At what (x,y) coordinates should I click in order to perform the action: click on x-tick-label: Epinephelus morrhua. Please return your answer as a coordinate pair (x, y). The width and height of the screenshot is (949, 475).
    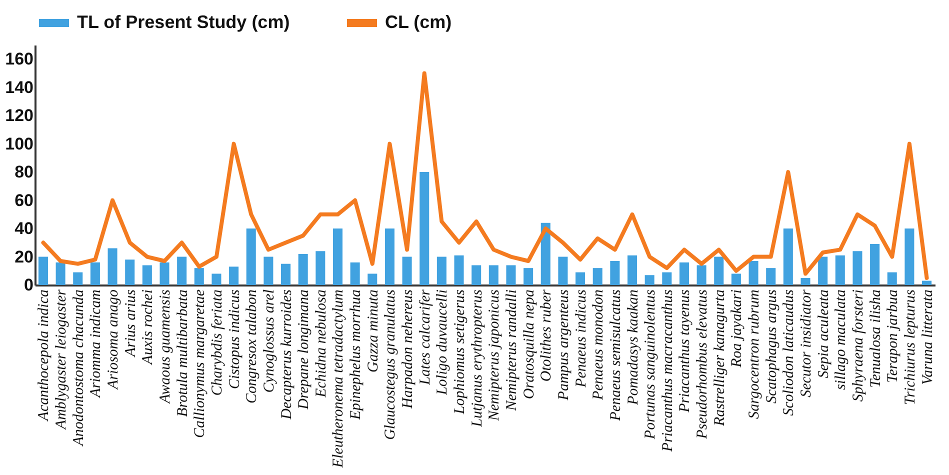
    Looking at the image, I should click on (356, 355).